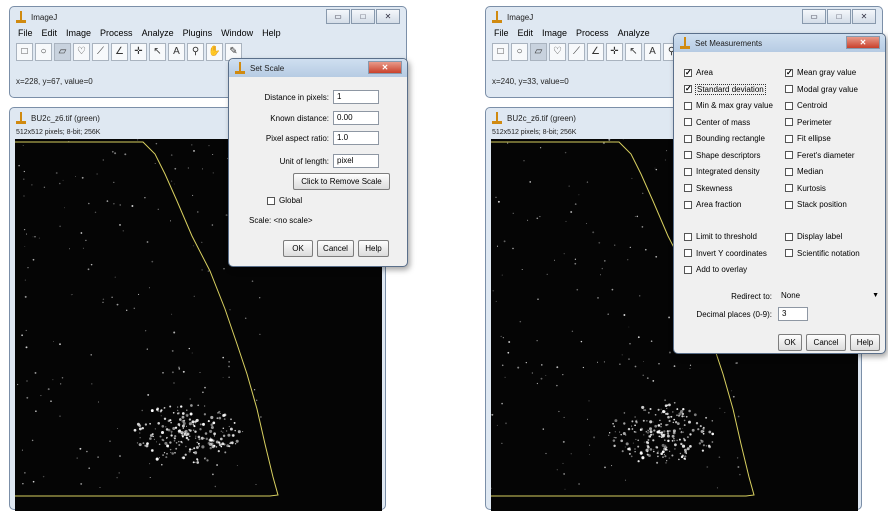 The width and height of the screenshot is (888, 512). Describe the element at coordinates (356, 138) in the screenshot. I see `pixel-aspect-ratio-field: 1.0` at that location.